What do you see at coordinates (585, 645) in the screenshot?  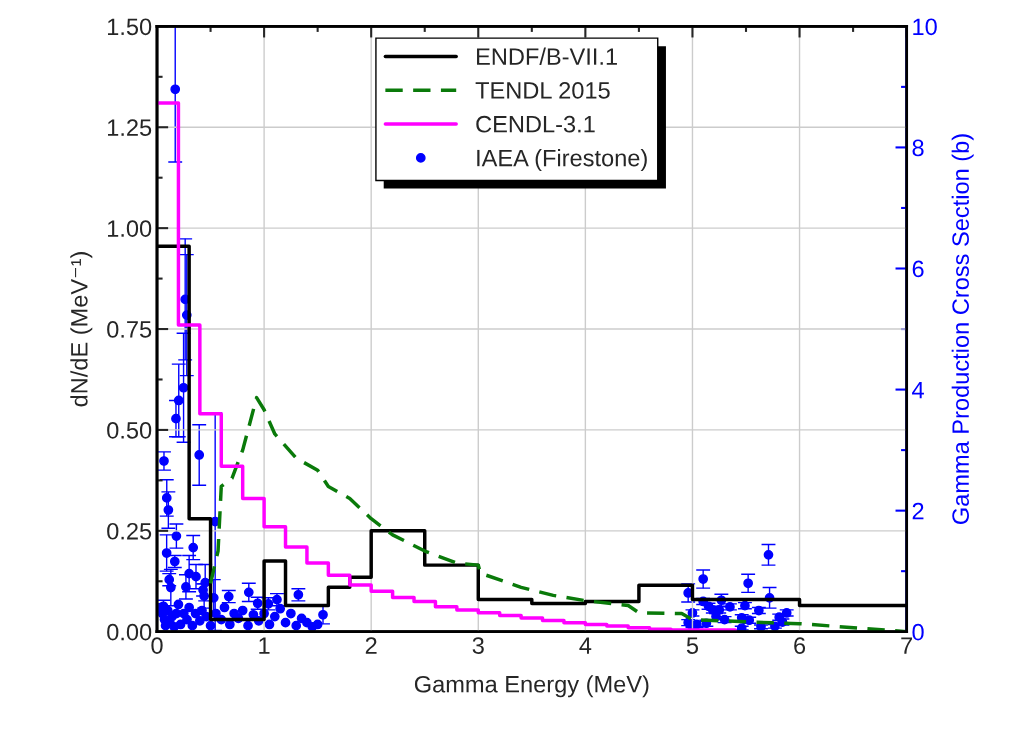 I see `x-tick-label: 4` at bounding box center [585, 645].